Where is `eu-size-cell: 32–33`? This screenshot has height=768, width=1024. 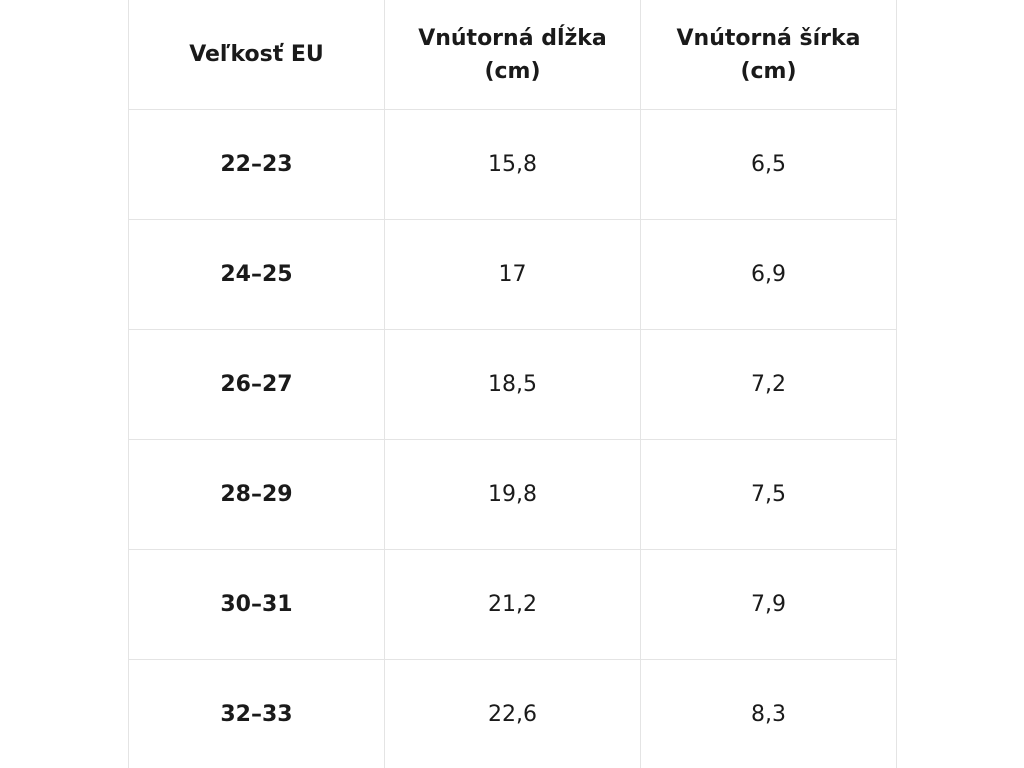
eu-size-cell: 32–33 is located at coordinates (256, 713).